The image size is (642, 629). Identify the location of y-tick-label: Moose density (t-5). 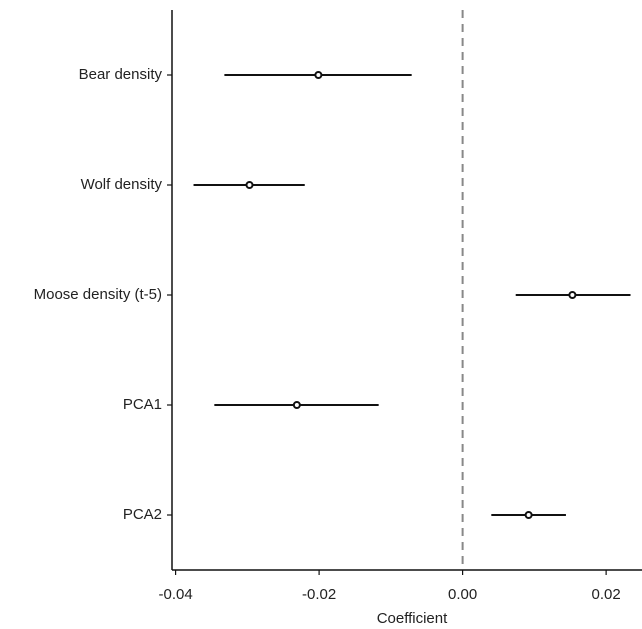
(98, 294).